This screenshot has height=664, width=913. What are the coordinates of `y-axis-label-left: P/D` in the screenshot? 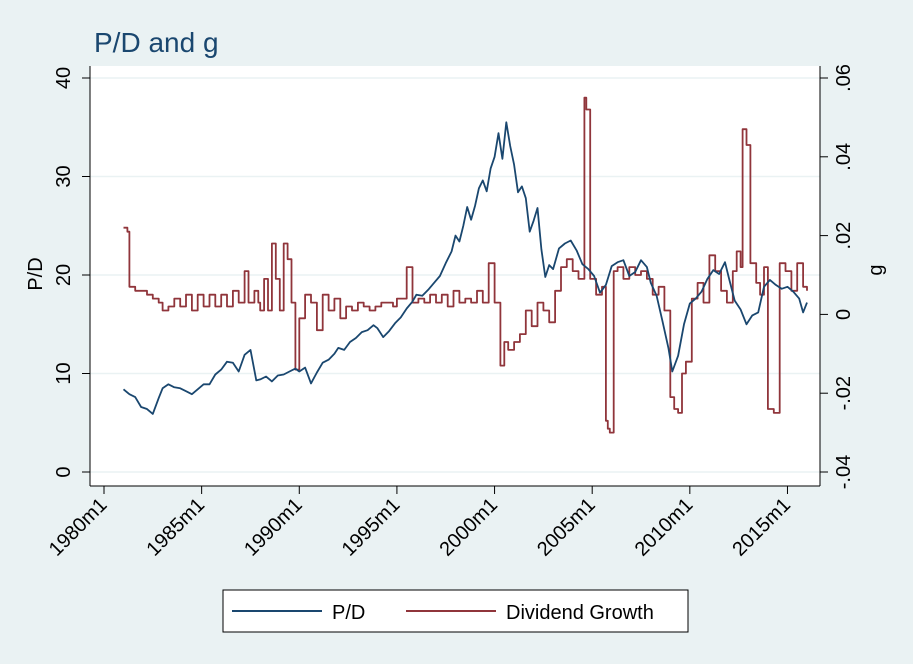 It's located at (36, 273).